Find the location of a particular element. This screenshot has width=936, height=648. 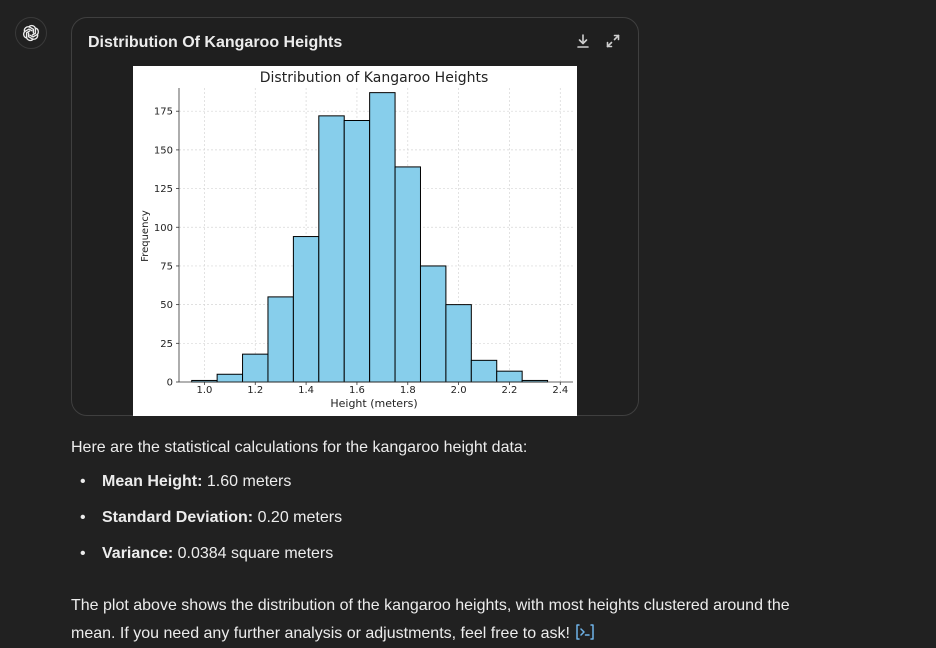

x-axis-label: Height (meters) is located at coordinates (373, 403).